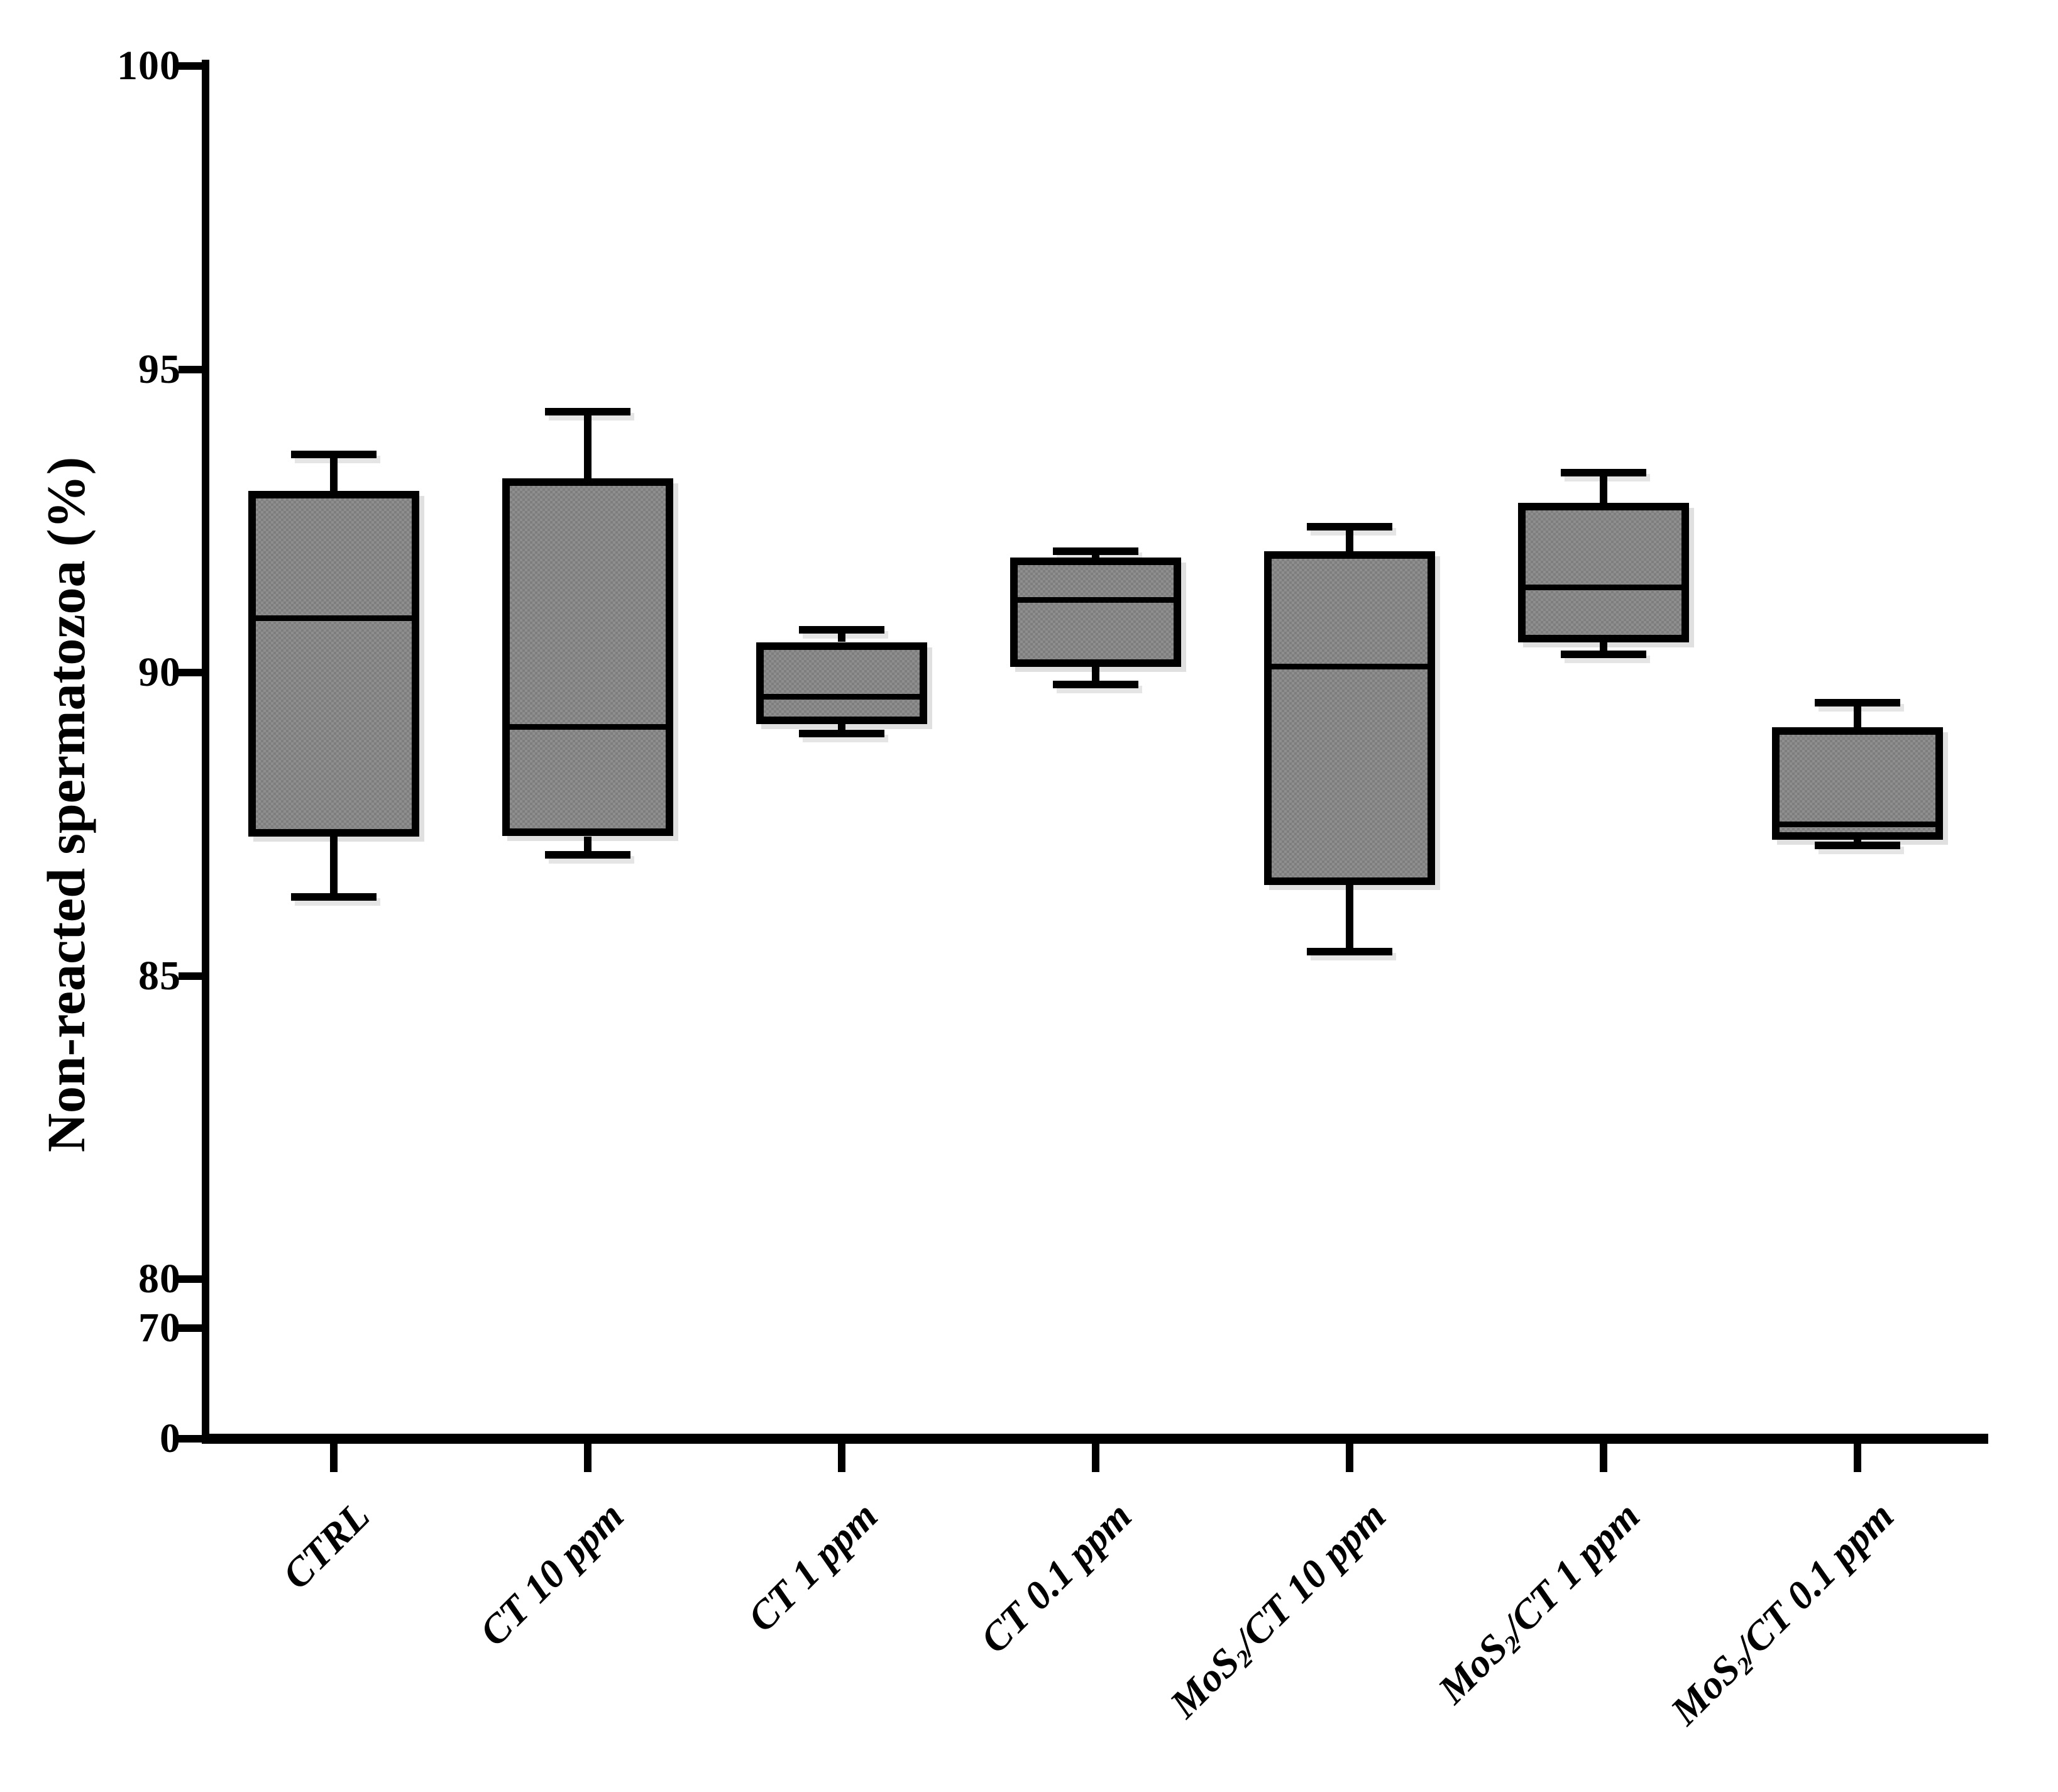 This screenshot has height=1792, width=2058. I want to click on x-category-label-pre: CT 0.1 ppm, so click(1056, 1578).